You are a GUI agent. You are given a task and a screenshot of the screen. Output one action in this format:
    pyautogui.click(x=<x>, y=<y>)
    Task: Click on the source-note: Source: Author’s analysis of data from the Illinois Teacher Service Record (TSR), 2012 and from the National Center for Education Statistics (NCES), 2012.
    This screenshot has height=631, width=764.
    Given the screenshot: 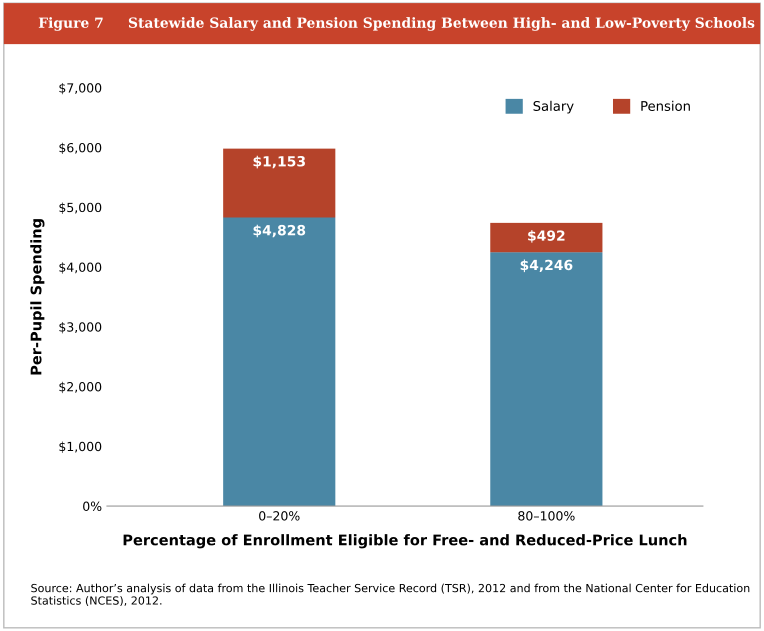 What is the action you would take?
    pyautogui.click(x=390, y=595)
    